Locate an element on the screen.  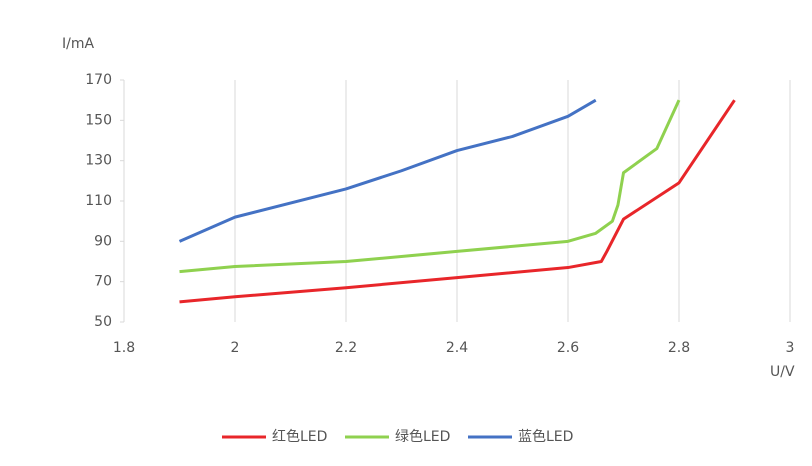
legend-label: 红色LED is located at coordinates (299, 436).